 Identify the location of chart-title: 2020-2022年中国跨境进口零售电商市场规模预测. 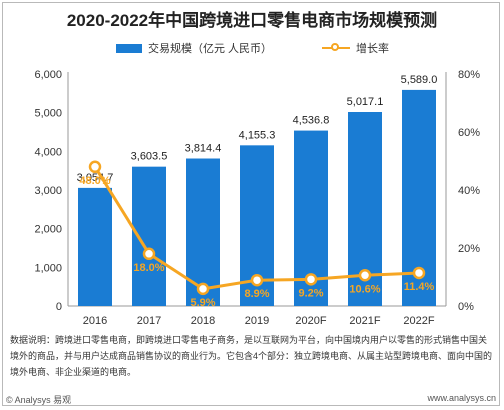
(252, 20).